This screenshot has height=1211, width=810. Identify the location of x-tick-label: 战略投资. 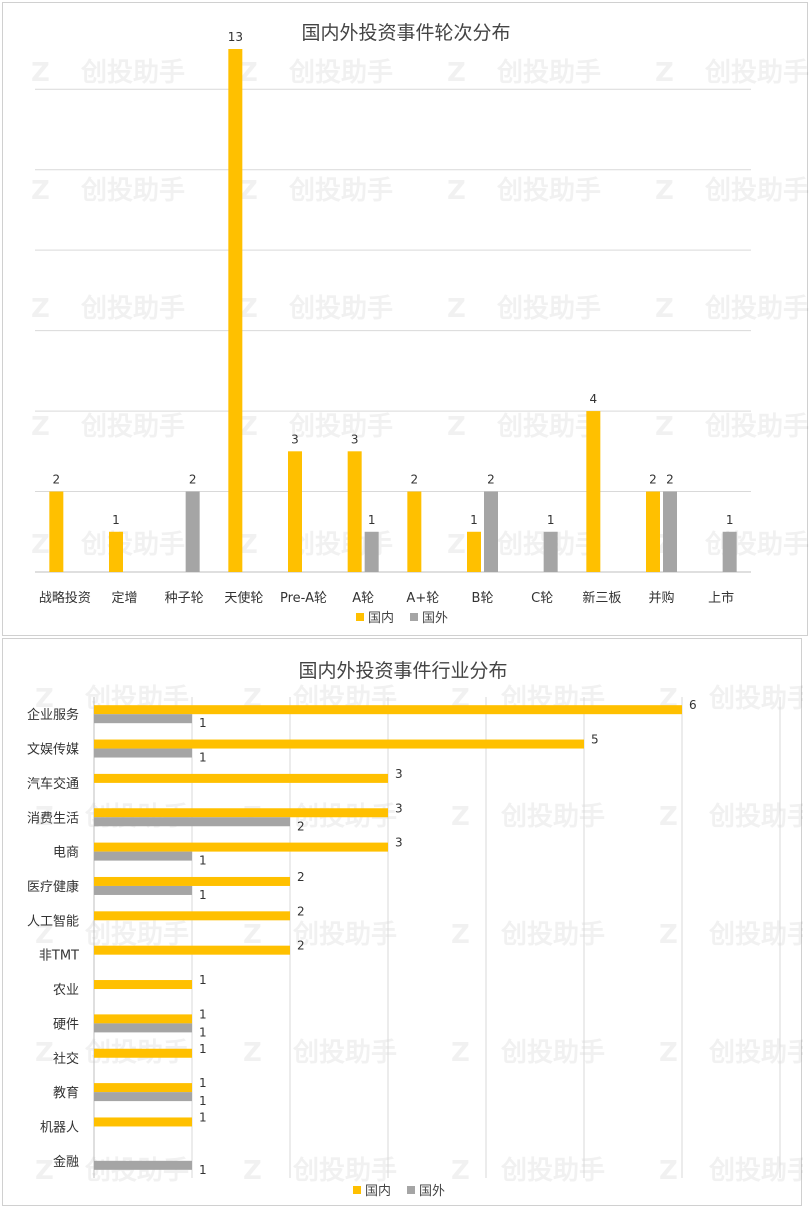
(65, 598).